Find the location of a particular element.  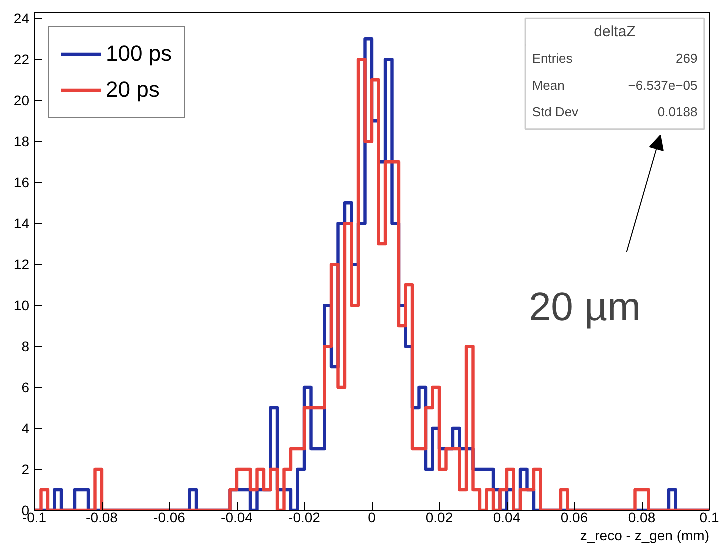

y-tick-label: 20 is located at coordinates (22, 100).